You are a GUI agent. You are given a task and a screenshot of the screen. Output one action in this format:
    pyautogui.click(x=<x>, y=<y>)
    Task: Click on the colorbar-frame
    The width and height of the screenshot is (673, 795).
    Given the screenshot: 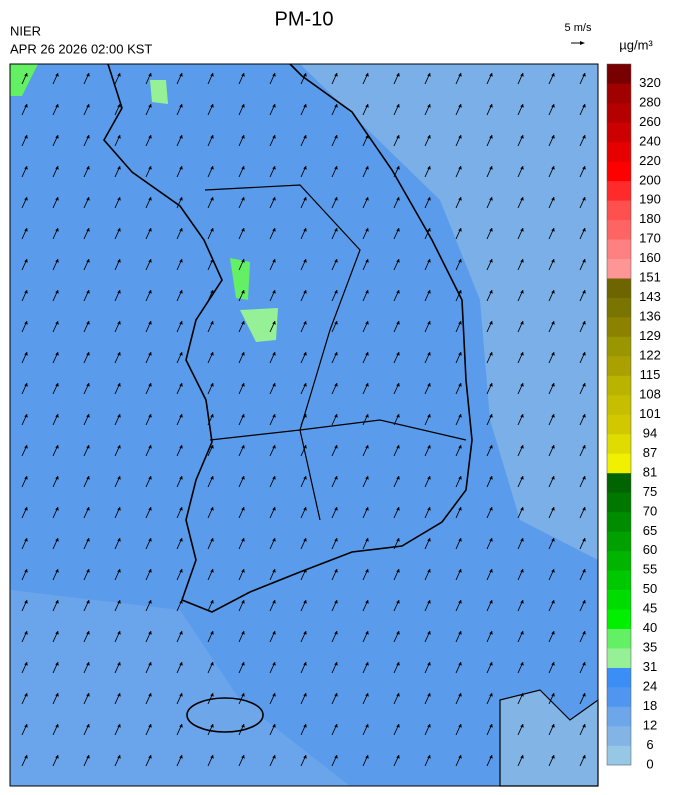 What is the action you would take?
    pyautogui.click(x=619, y=414)
    